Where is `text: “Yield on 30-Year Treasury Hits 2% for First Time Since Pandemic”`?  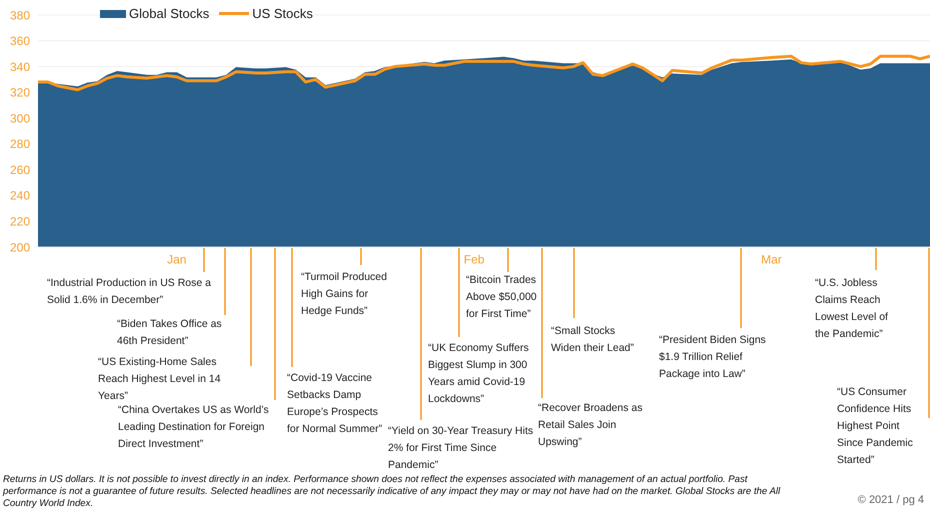 text: “Yield on 30-Year Treasury Hits 2% for First Time Since Pandemic” is located at coordinates (461, 448).